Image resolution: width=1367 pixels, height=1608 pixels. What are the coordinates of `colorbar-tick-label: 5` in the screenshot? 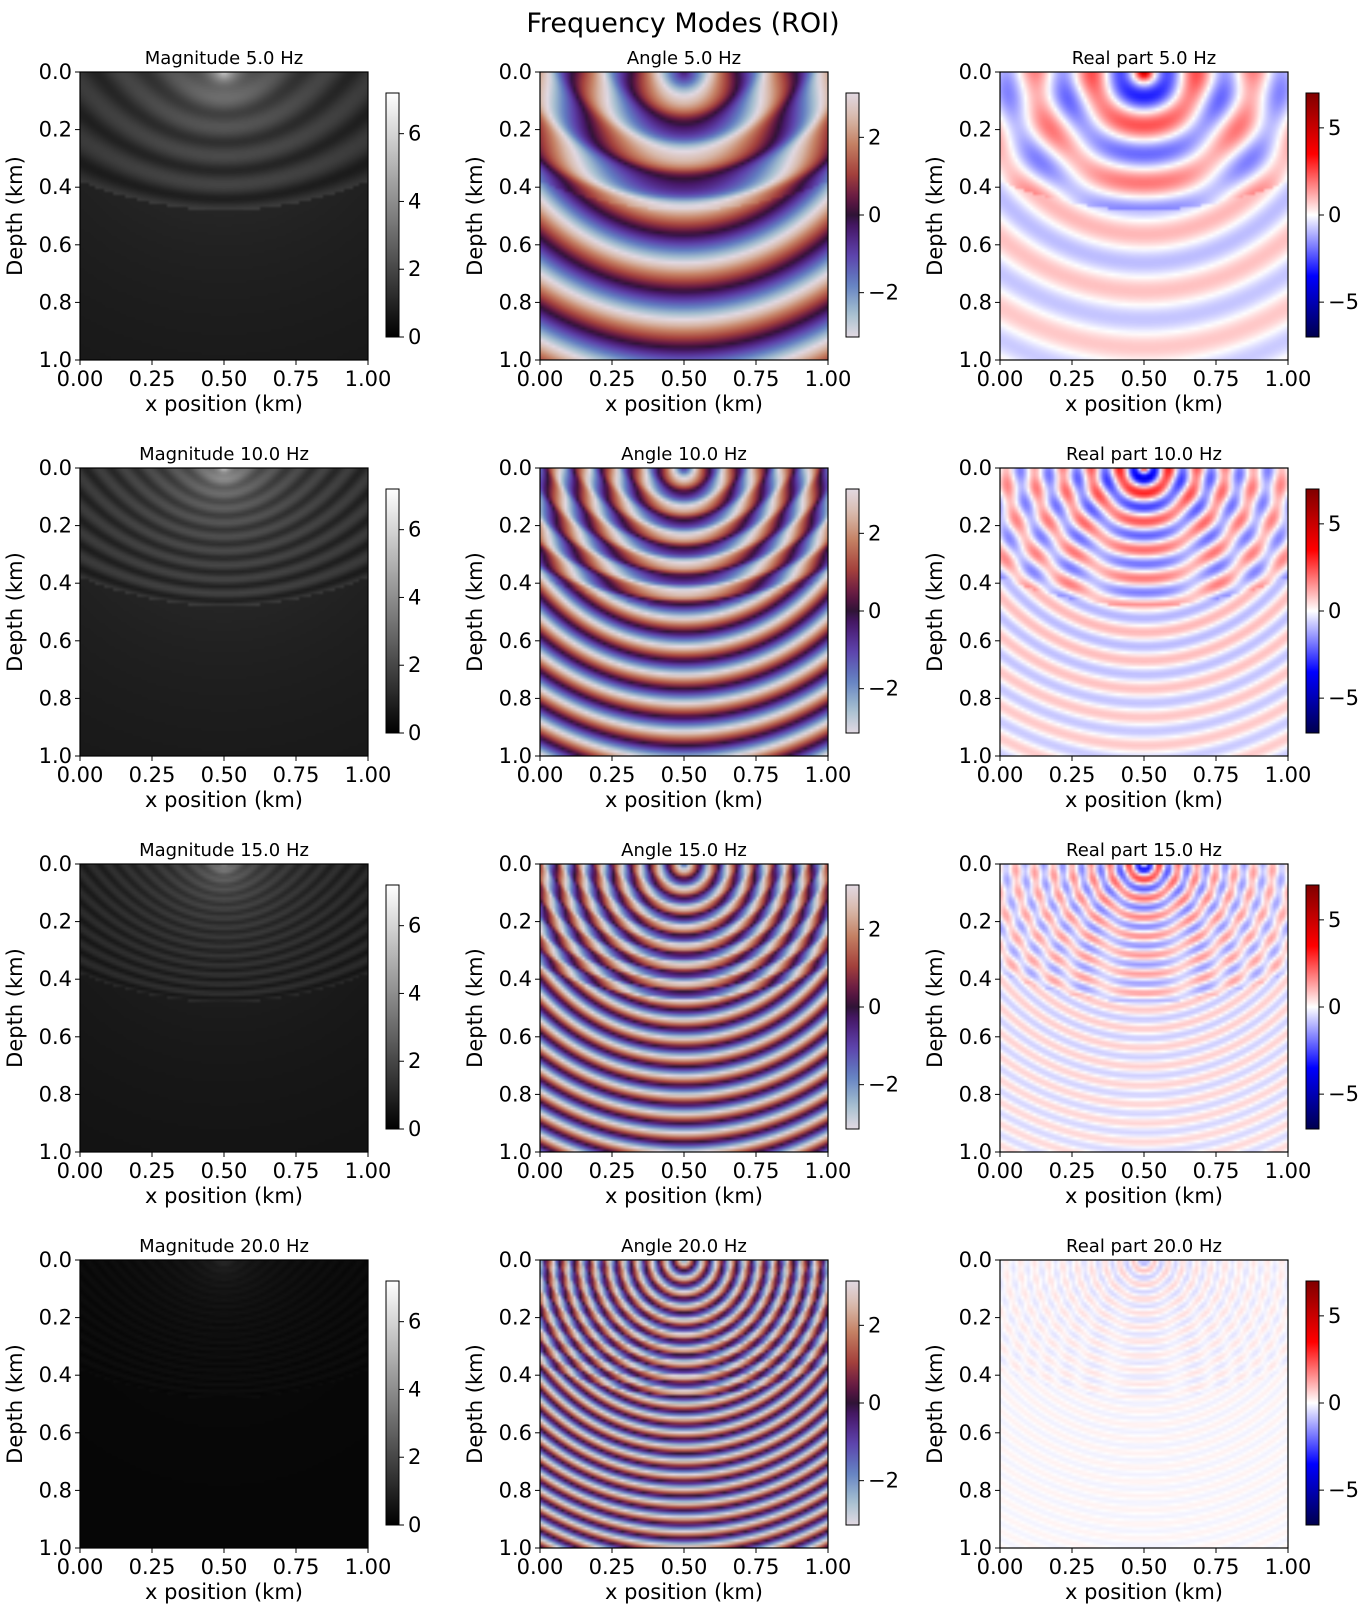 It's located at (1334, 920).